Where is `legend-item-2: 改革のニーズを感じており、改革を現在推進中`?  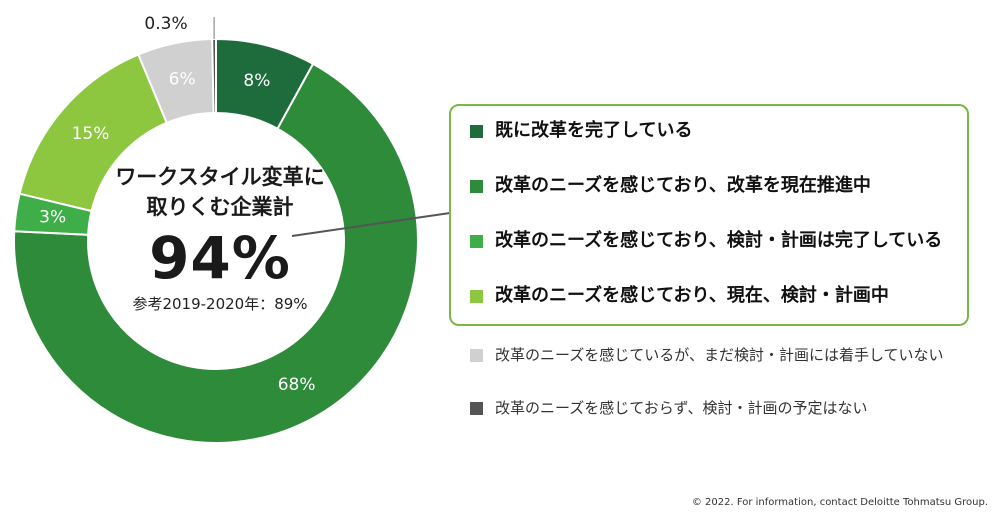 legend-item-2: 改革のニーズを感じており、改革を現在推進中 is located at coordinates (670, 186).